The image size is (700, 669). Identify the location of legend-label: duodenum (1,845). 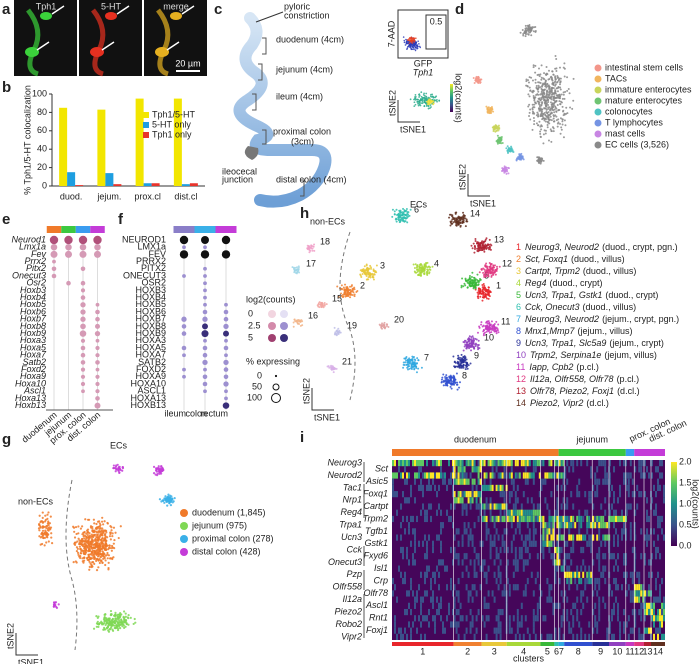
(229, 512).